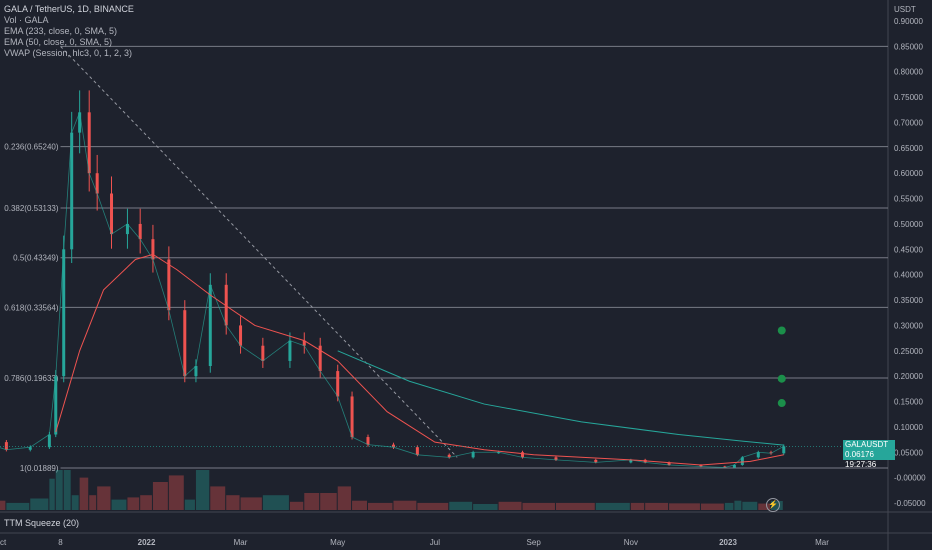  Describe the element at coordinates (861, 464) in the screenshot. I see `price-tag-countdown: 19:27:36` at that location.